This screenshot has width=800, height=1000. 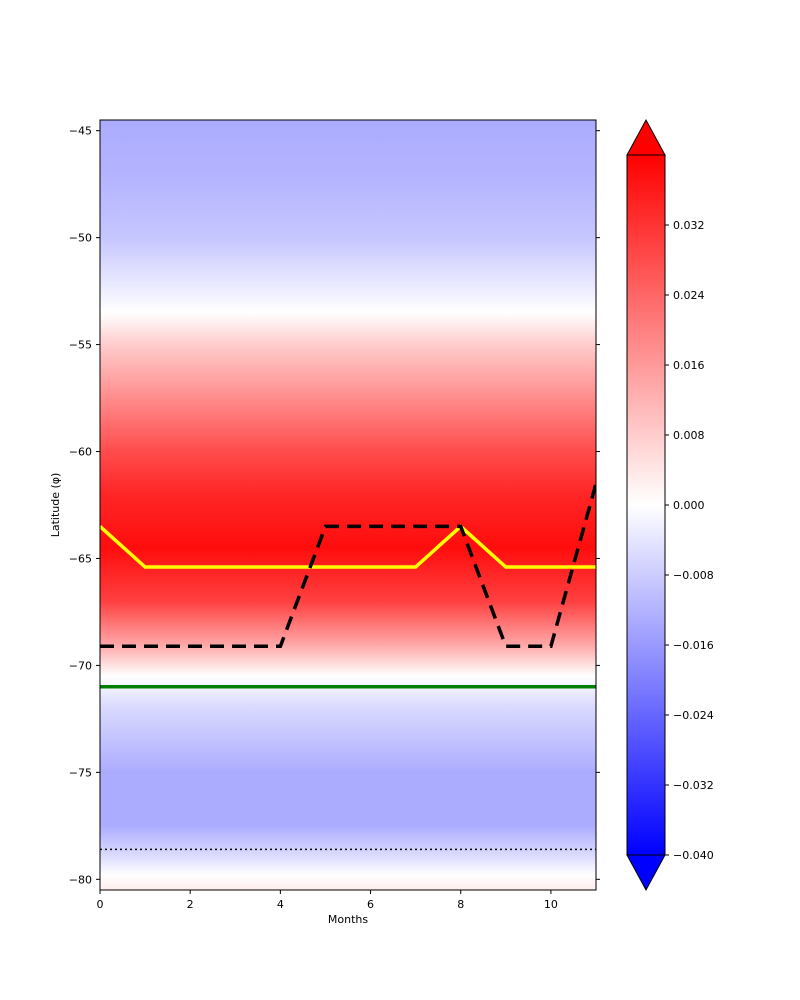 I want to click on colorbar-tick-label: −0.032, so click(x=693, y=785).